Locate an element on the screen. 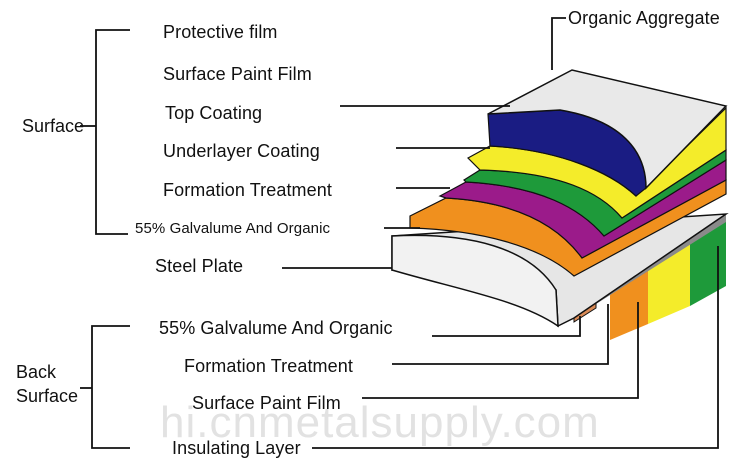 This screenshot has width=746, height=470. label-galvalume-top: 55% Galvalume And Organic is located at coordinates (233, 228).